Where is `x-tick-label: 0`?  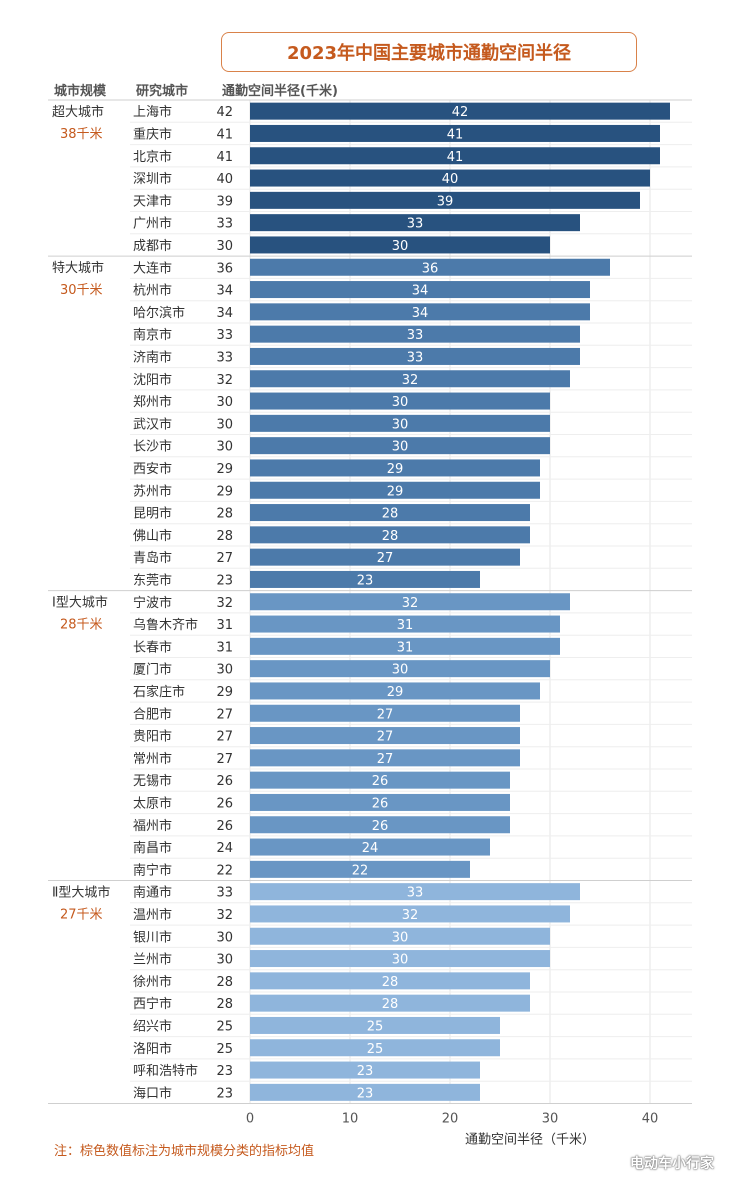
x-tick-label: 0 is located at coordinates (250, 1119).